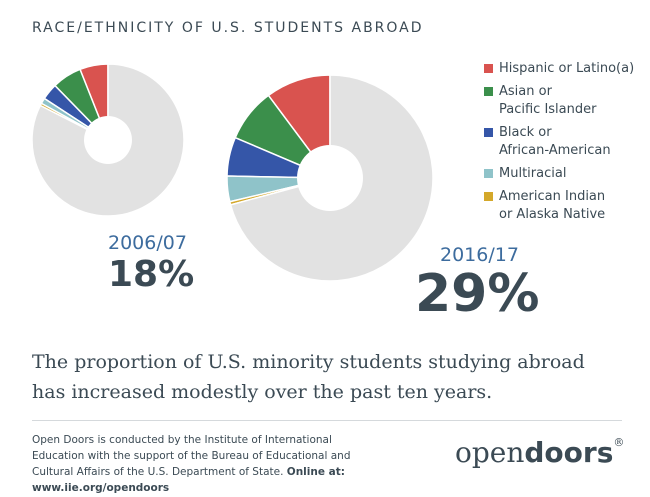 This screenshot has height=497, width=650. Describe the element at coordinates (477, 294) in the screenshot. I see `percent-2016-17: 29%` at that location.